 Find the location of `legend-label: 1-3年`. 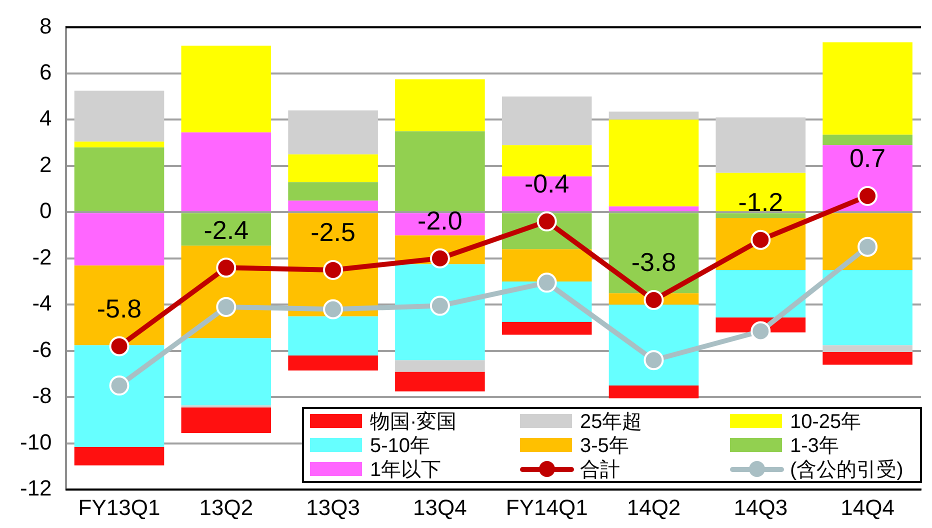

legend-label: 1-3年 is located at coordinates (814, 446).